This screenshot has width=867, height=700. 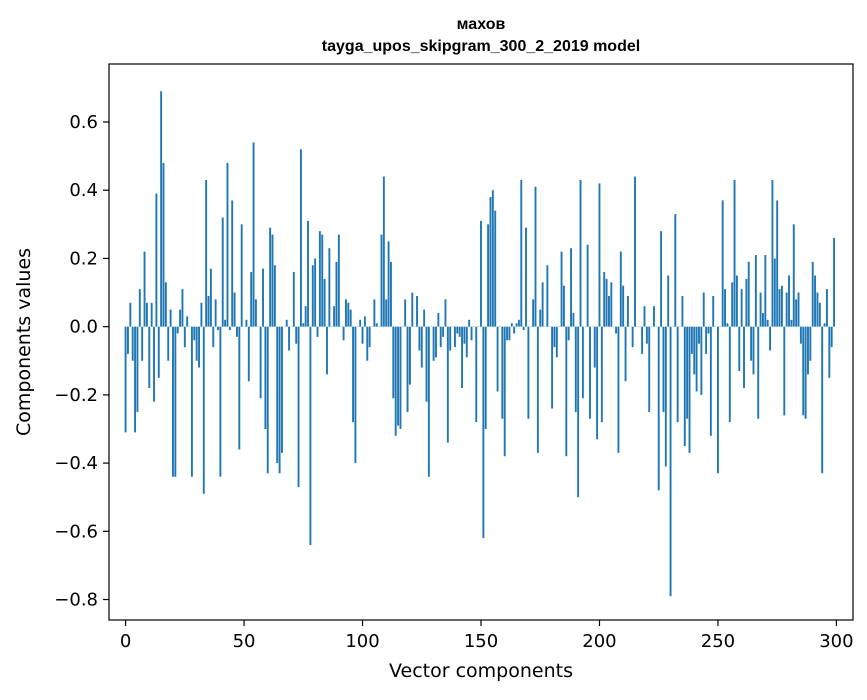 I want to click on y-tick-label: 0.0, so click(x=83, y=327).